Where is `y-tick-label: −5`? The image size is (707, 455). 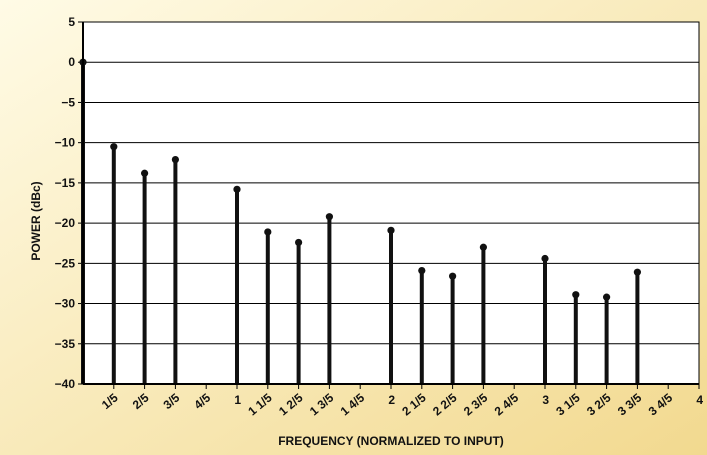
y-tick-label: −5 is located at coordinates (68, 102).